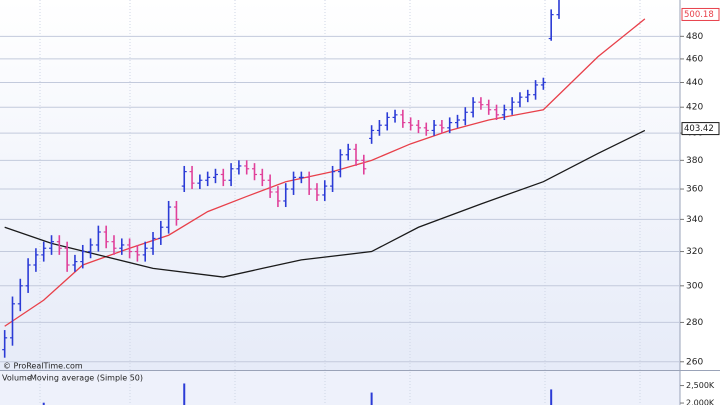 The height and width of the screenshot is (405, 720). Describe the element at coordinates (694, 323) in the screenshot. I see `y-tick-label: 280` at that location.